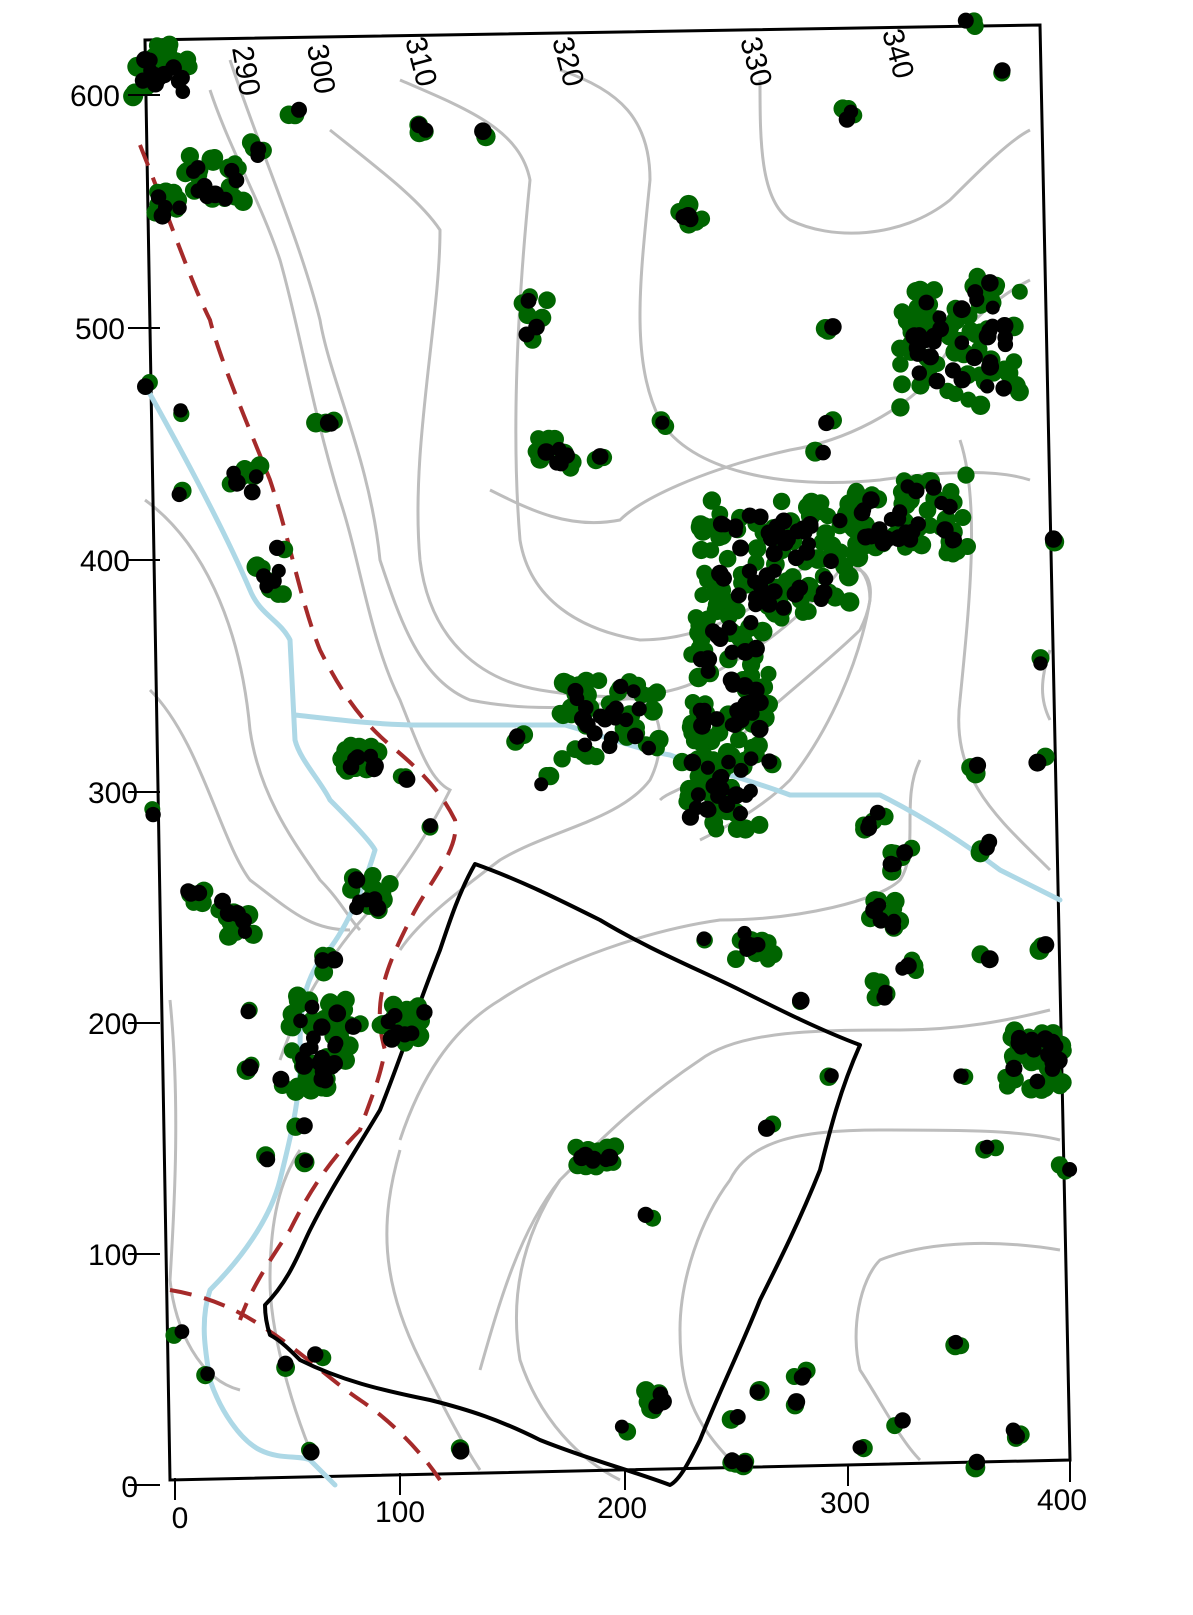 The height and width of the screenshot is (1615, 1193). I want to click on contour-label-300: 300, so click(320, 68).